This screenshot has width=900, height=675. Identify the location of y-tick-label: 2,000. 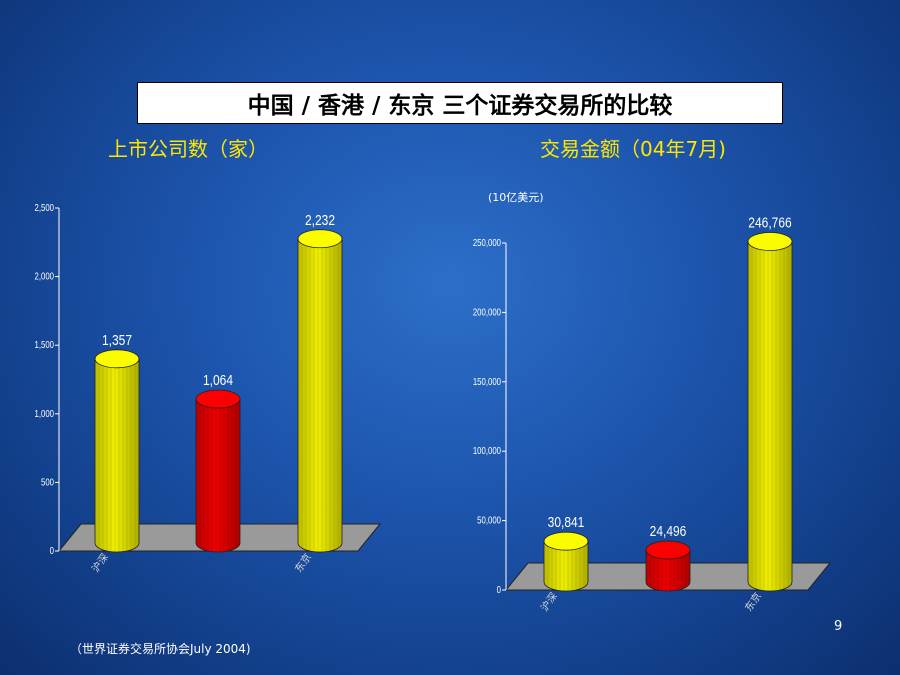
(45, 276).